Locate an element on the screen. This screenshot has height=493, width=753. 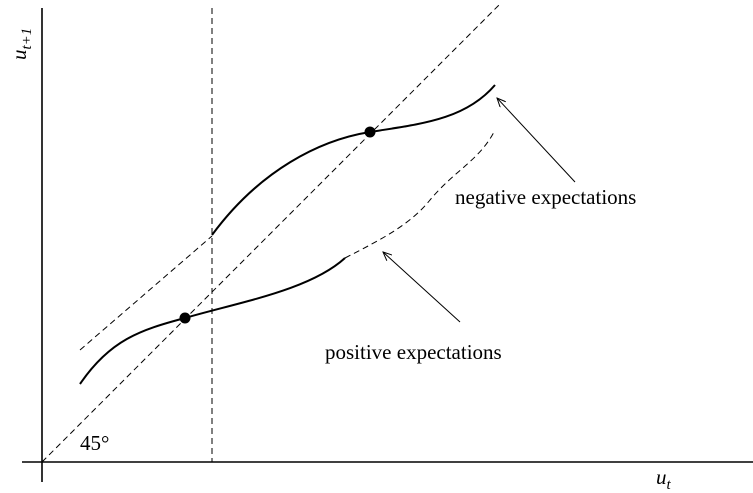
positive-label: positive expectations is located at coordinates (413, 352).